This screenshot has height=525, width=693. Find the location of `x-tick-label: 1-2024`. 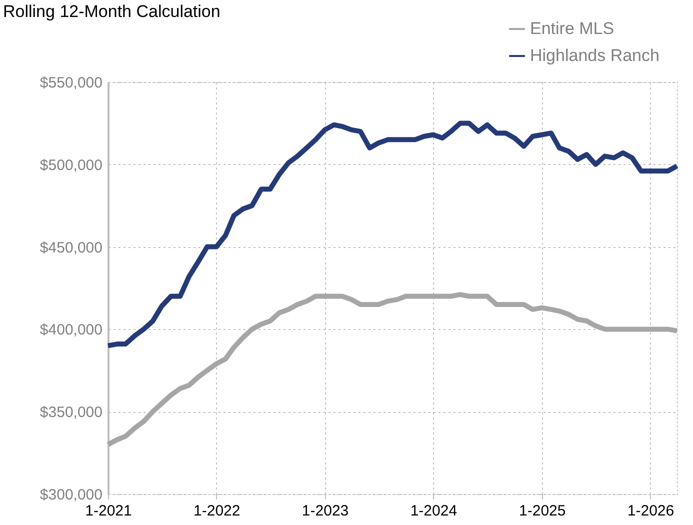

x-tick-label: 1-2024 is located at coordinates (434, 511).